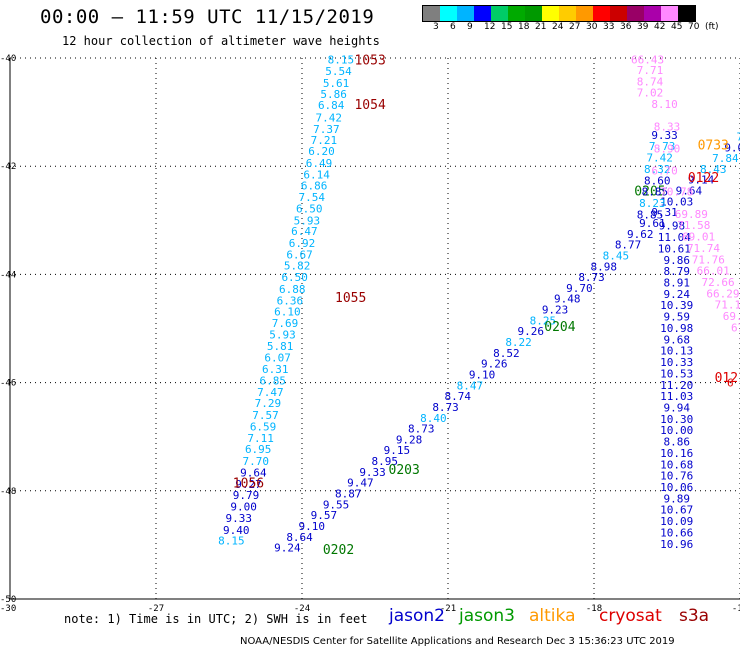  Describe the element at coordinates (650, 214) in the screenshot. I see `swh-value-jason2: 8.85` at that location.